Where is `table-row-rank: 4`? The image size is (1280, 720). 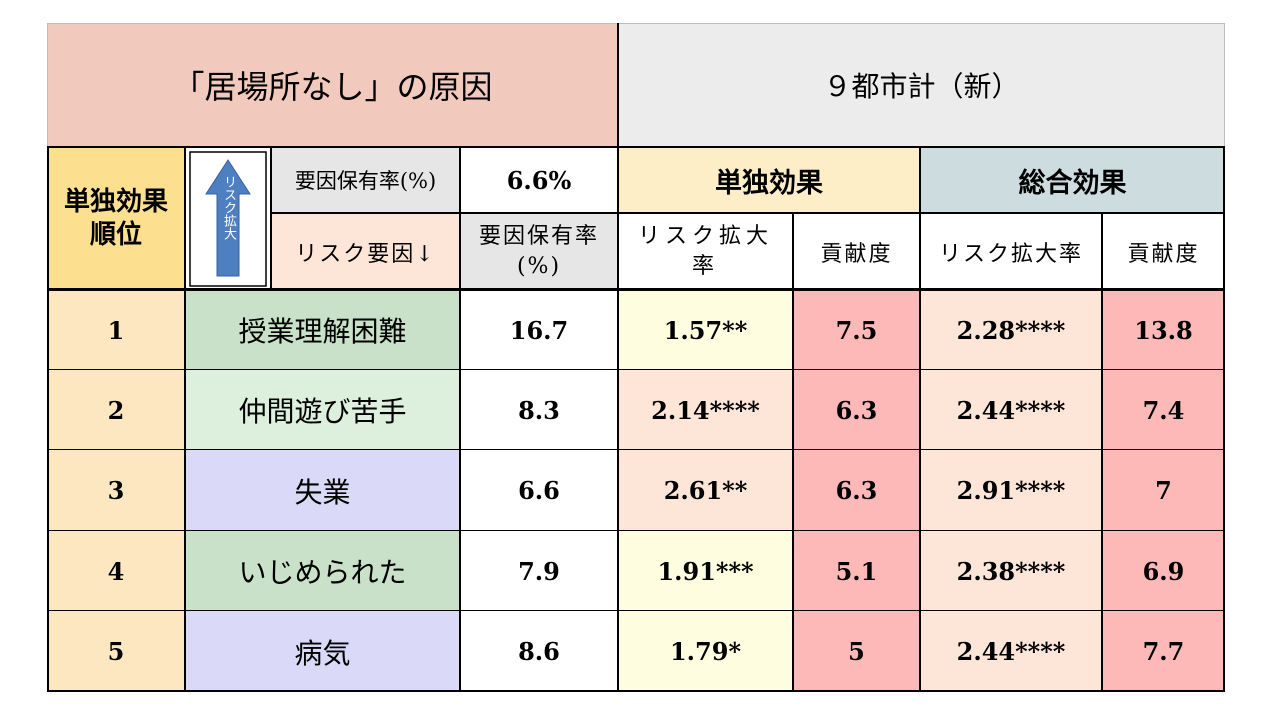 table-row-rank: 4 is located at coordinates (116, 571).